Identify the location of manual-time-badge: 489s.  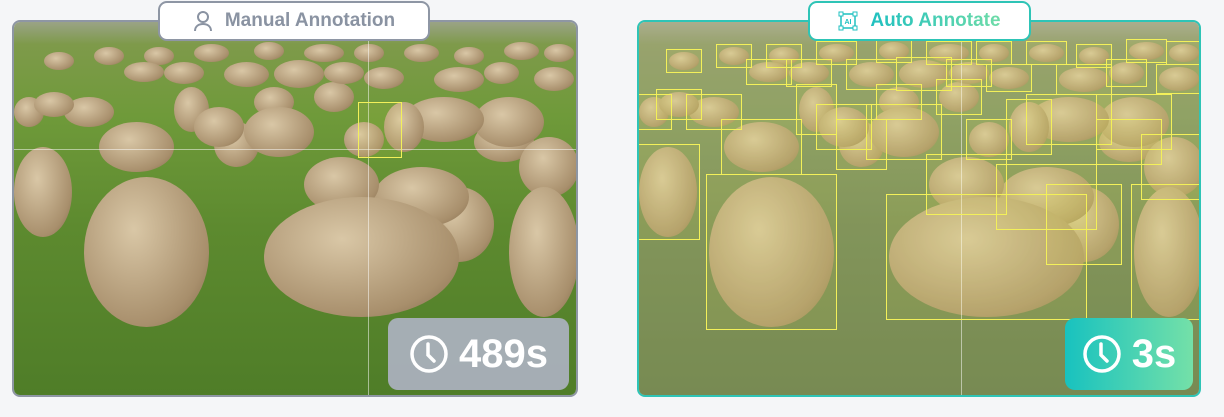
(478, 354).